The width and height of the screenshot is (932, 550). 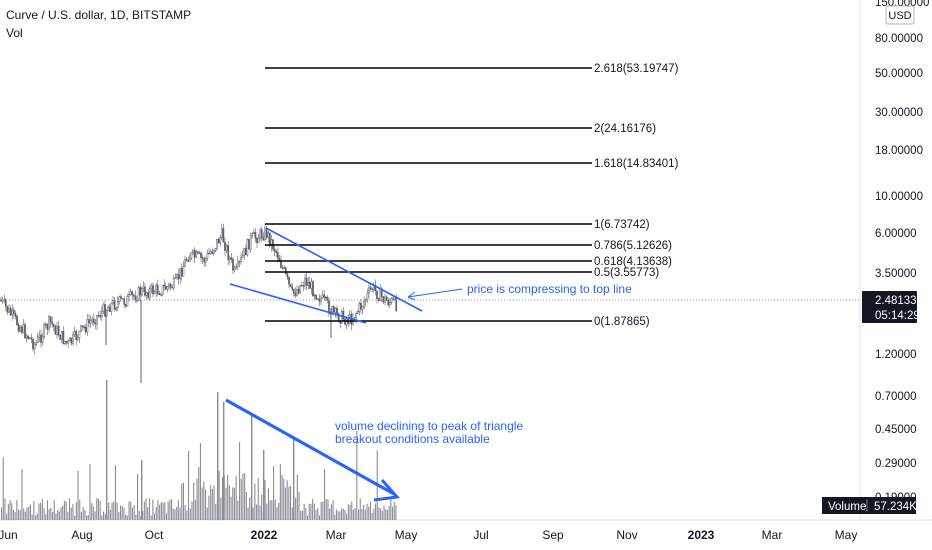 I want to click on triangle-top-line, so click(x=344, y=269).